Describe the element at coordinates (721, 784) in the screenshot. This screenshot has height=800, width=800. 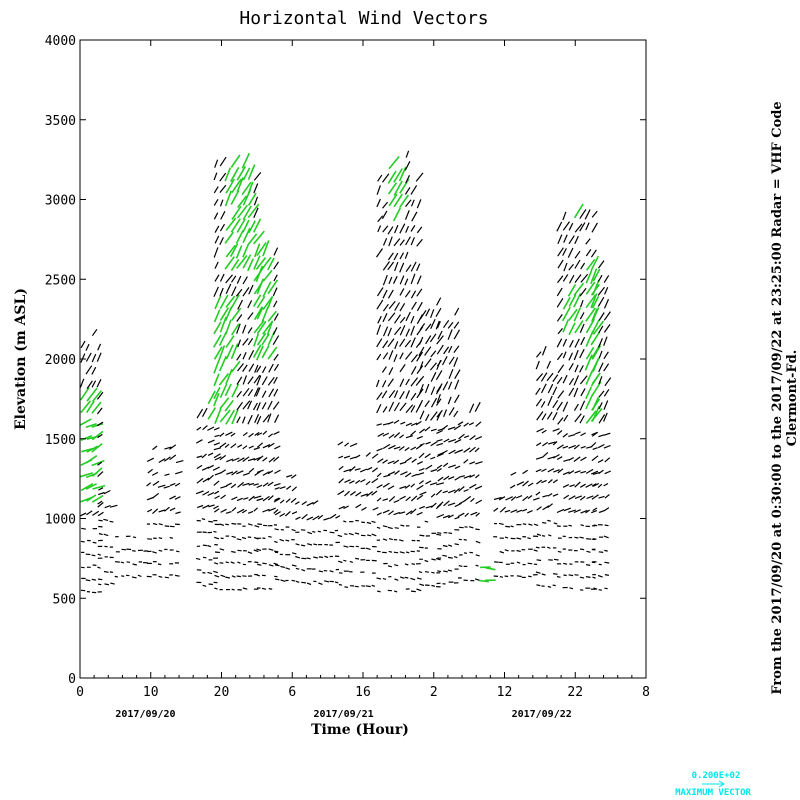
I see `key-arrowhead` at that location.